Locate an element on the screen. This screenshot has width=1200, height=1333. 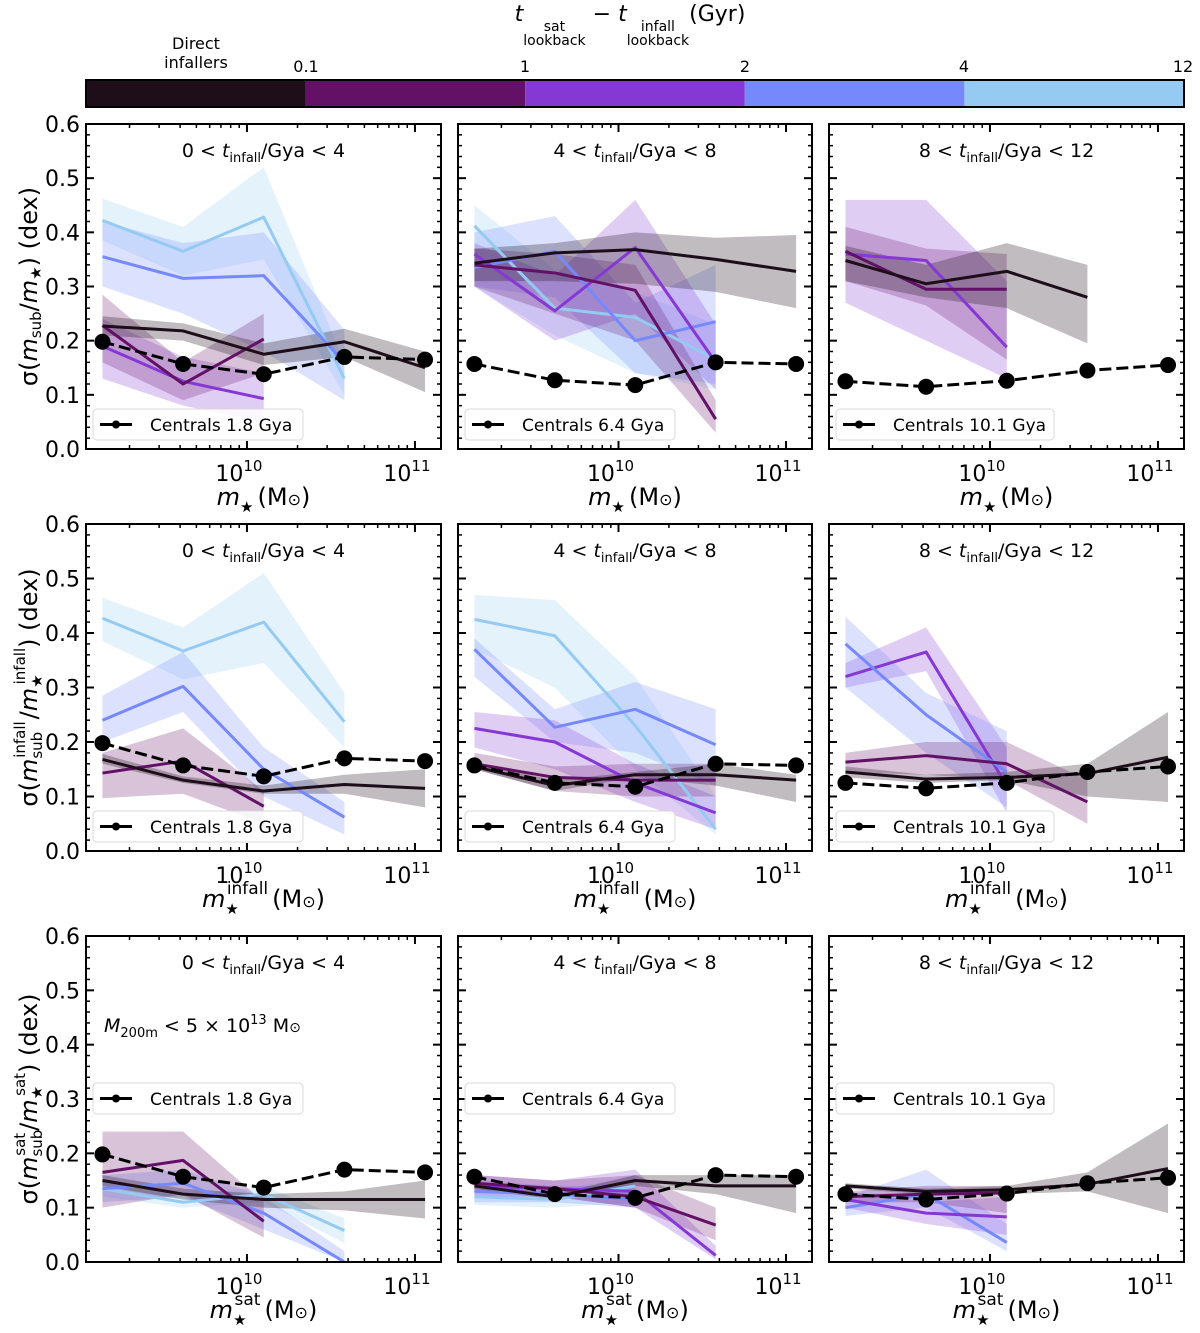
y-axis-label-row-1: σ(msub/m★) (dex) is located at coordinates (30, 286).